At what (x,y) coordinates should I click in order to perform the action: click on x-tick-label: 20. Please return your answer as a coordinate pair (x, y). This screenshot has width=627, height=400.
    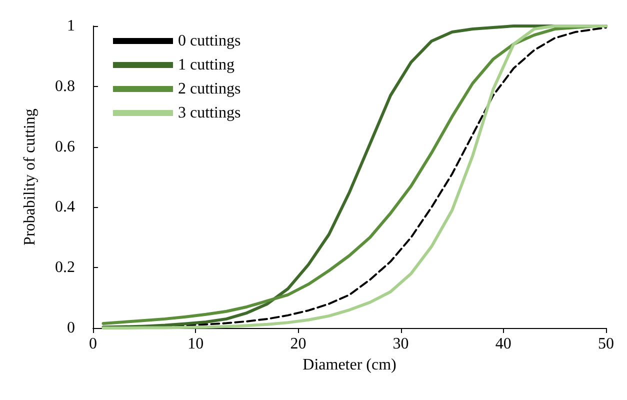
    Looking at the image, I should click on (298, 344).